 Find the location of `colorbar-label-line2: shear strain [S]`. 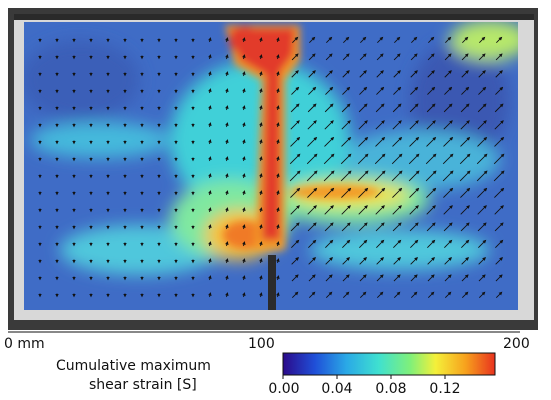

colorbar-label-line2: shear strain [S] is located at coordinates (143, 385).